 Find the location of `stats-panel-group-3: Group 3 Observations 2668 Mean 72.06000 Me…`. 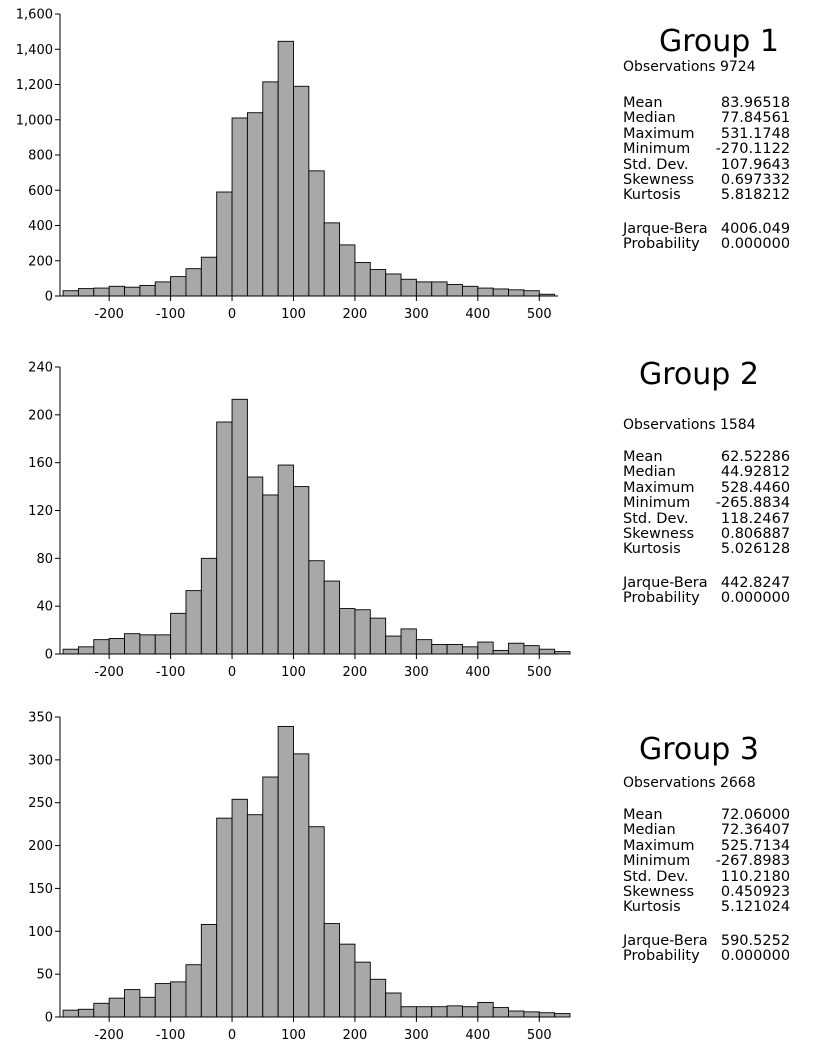

stats-panel-group-3: Group 3 Observations 2668 Mean 72.06000 Me… is located at coordinates (706, 849).